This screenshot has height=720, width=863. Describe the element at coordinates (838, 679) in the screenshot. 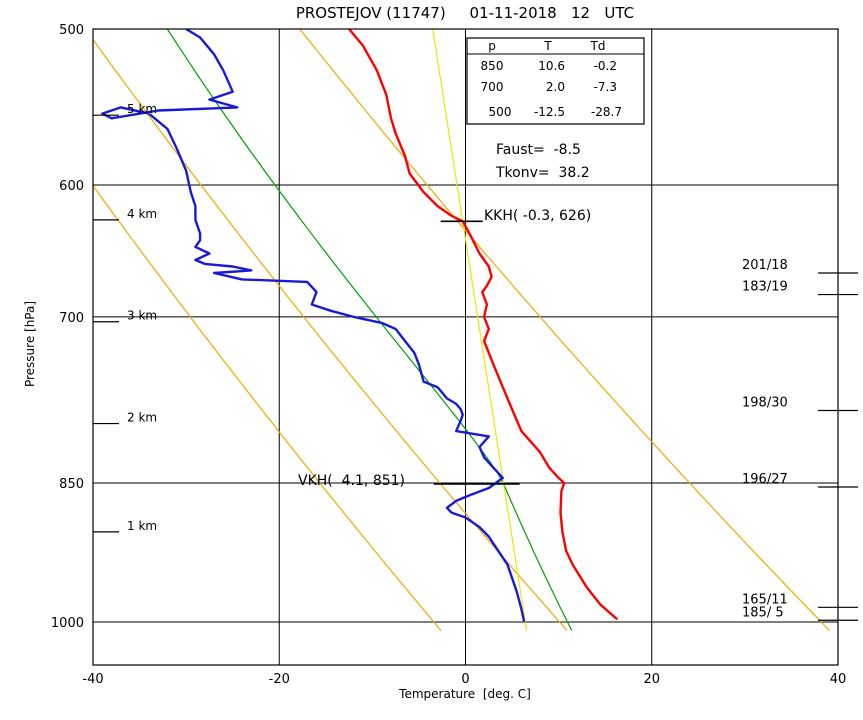

I see `x-tick-label: 40` at that location.